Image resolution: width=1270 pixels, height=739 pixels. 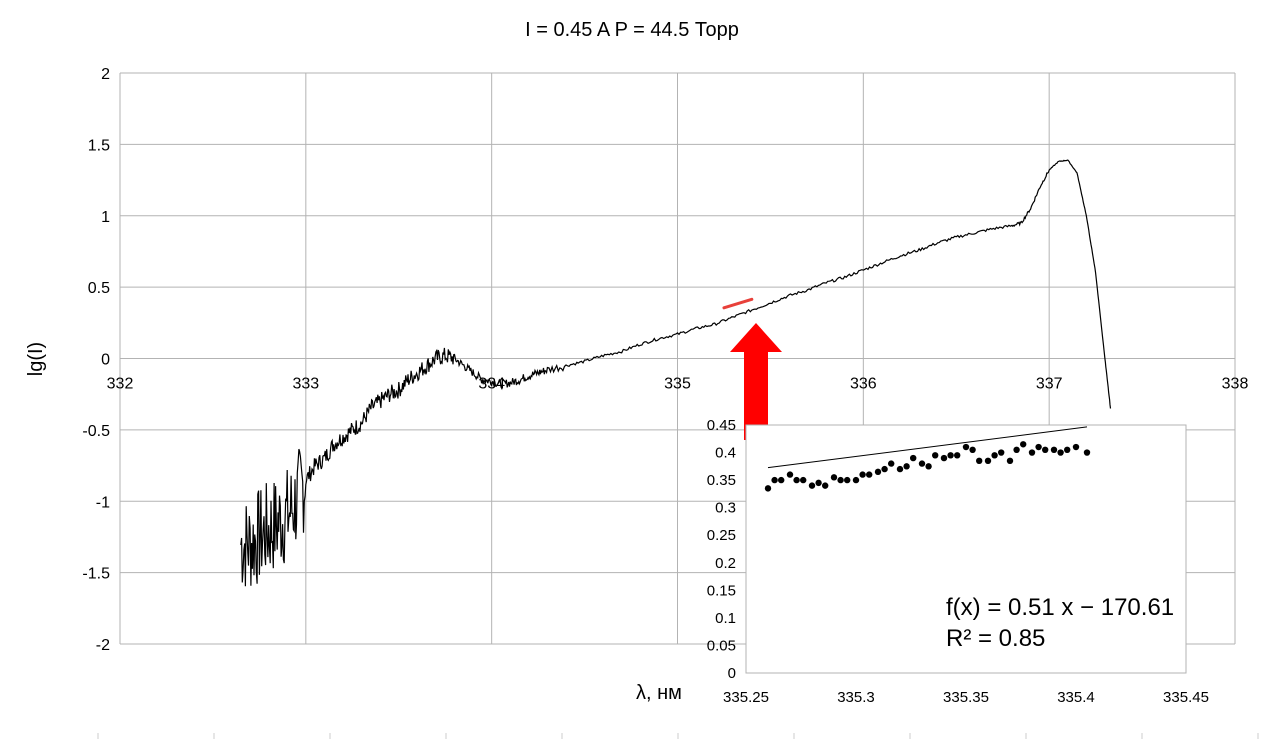 What do you see at coordinates (96, 360) in the screenshot?
I see `main-y-tick-labels: 2 1.5 1 0.5 0 -0.5 -1 -1.5 -2` at bounding box center [96, 360].